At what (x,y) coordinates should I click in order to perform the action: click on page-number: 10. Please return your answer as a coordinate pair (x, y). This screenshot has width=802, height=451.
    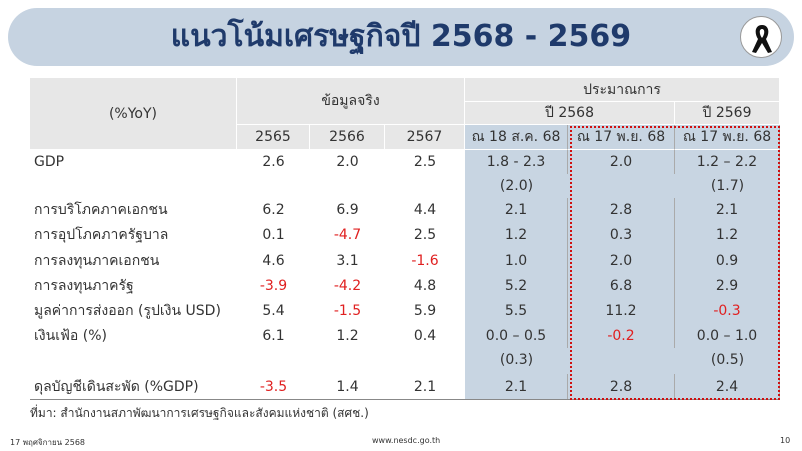
    Looking at the image, I should click on (785, 440).